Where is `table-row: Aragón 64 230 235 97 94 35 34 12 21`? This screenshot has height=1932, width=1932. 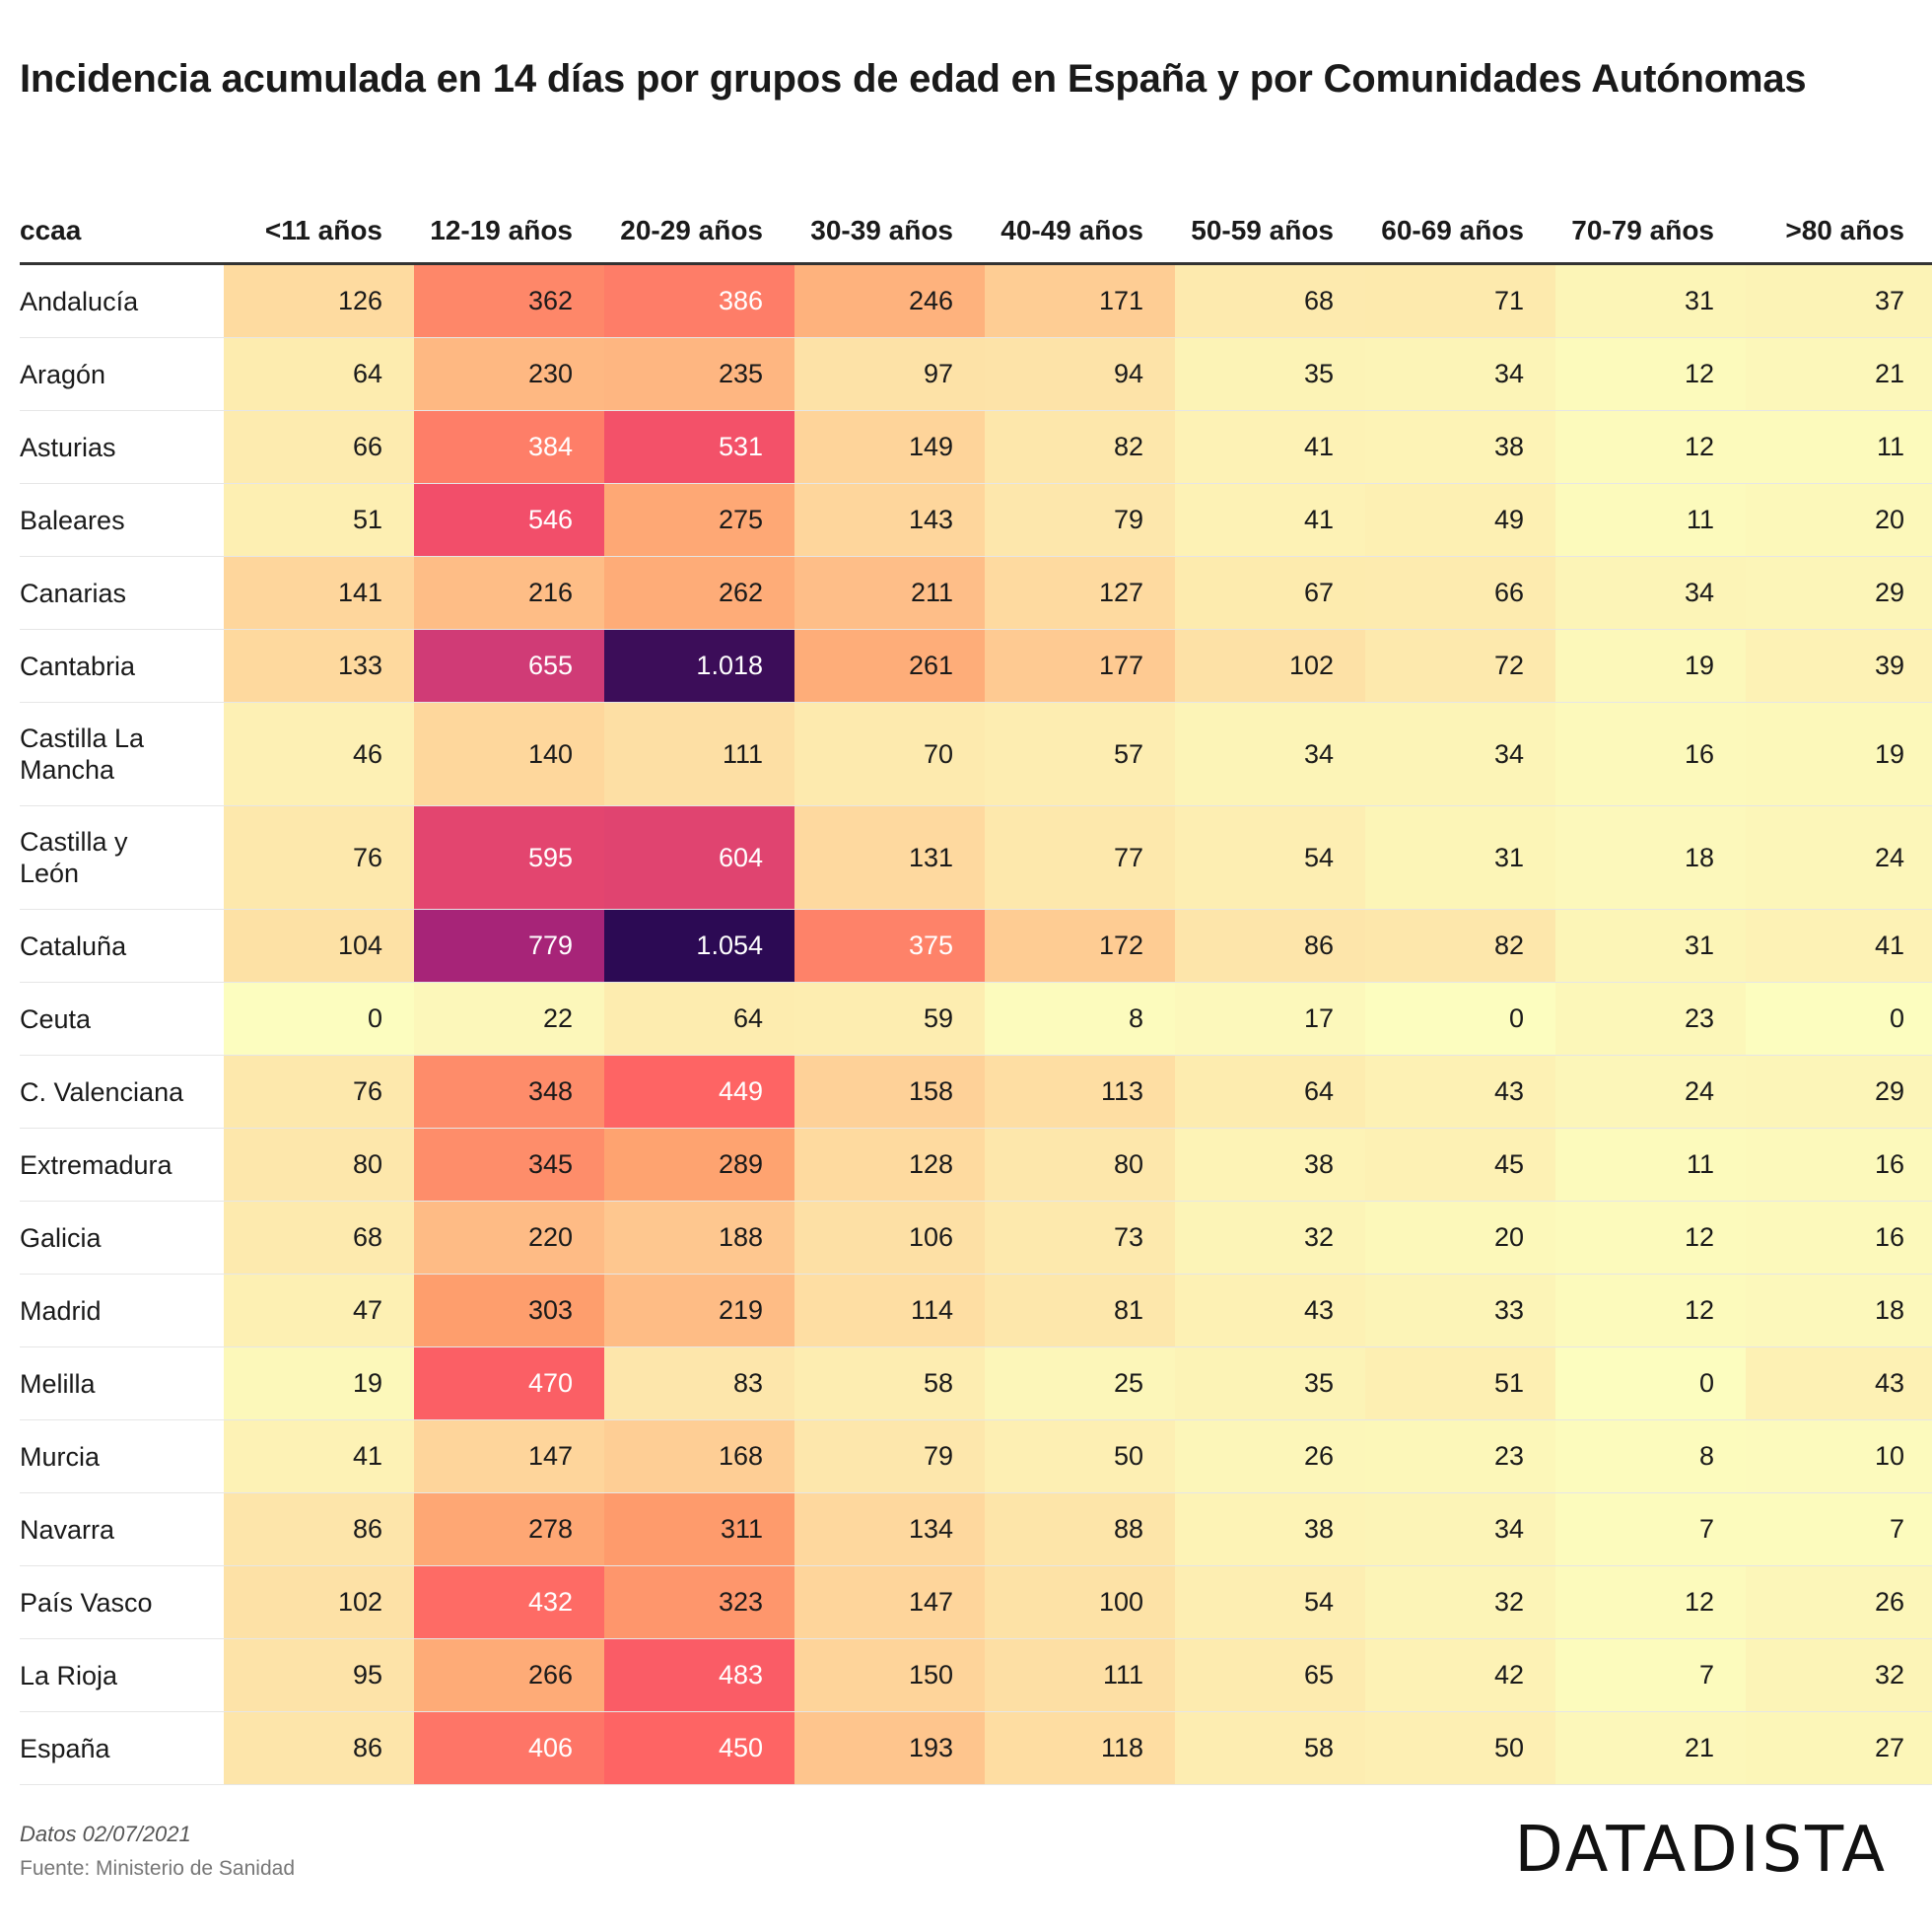
table-row: Aragón 64 230 235 97 94 35 34 12 21 is located at coordinates (976, 374).